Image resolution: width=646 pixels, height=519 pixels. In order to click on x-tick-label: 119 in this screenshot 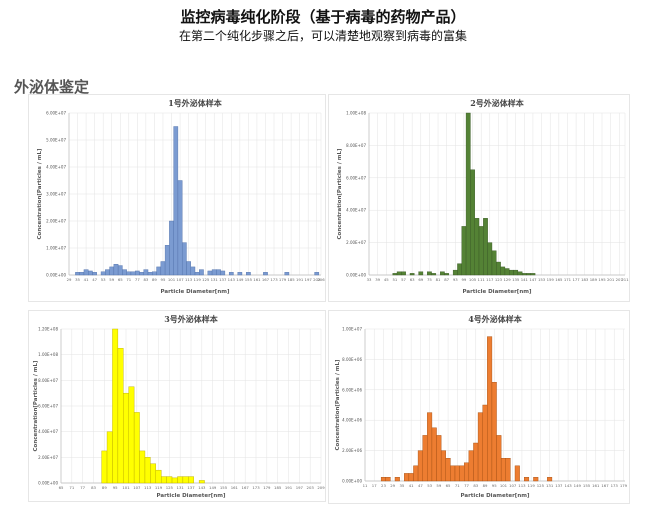, I will do `click(198, 279)`.